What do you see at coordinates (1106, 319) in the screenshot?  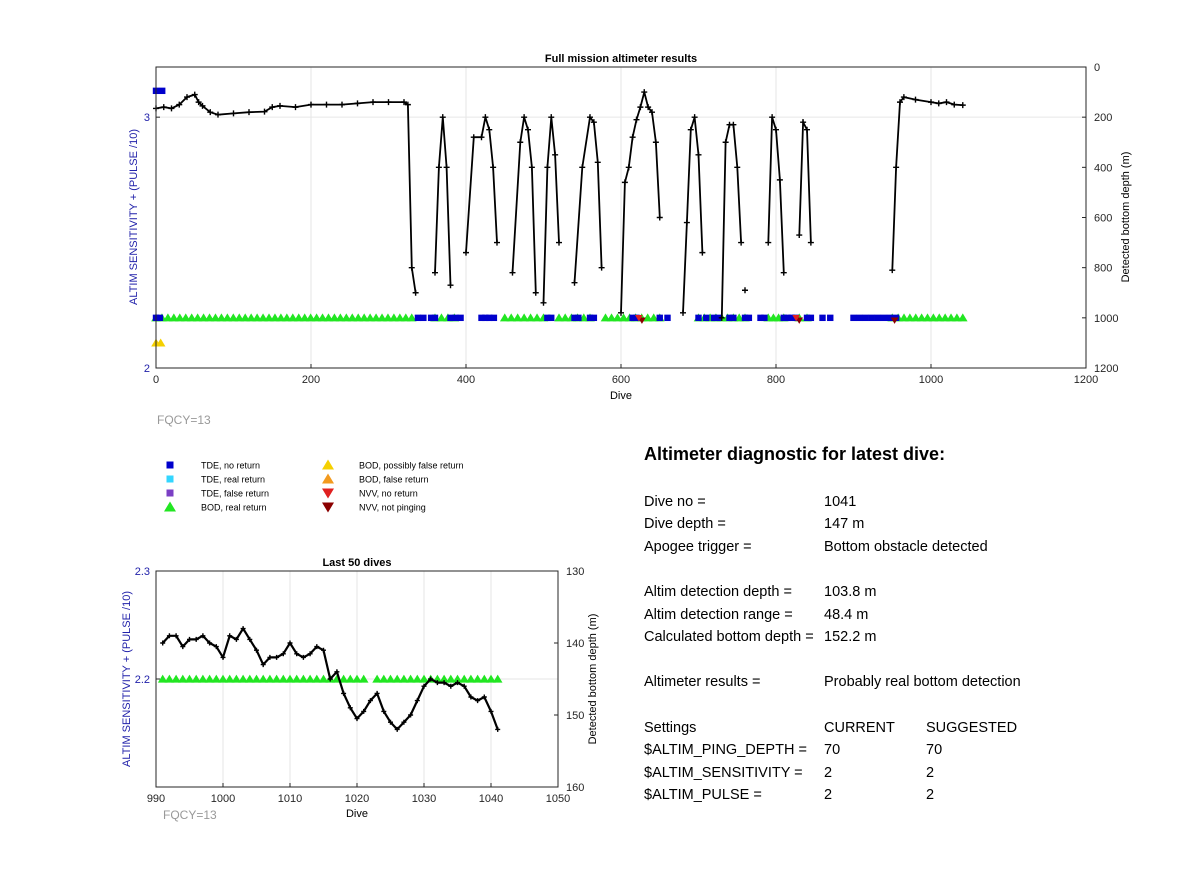 I see `right-y-tick-label: 1000` at bounding box center [1106, 319].